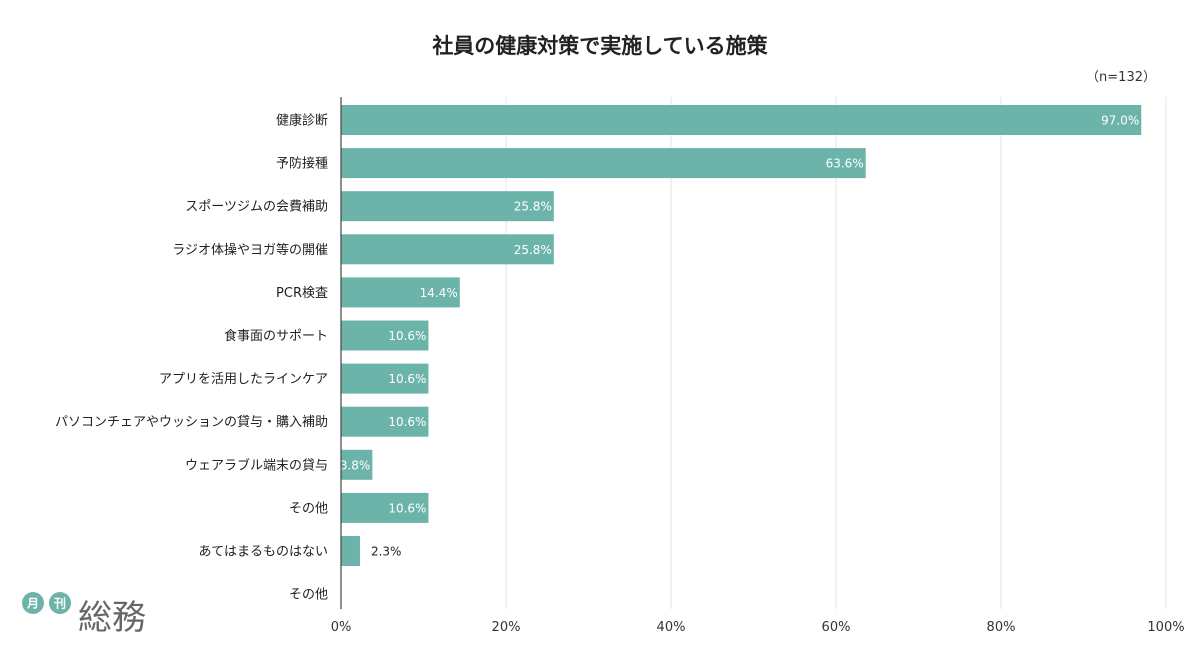 This screenshot has width=1200, height=670. What do you see at coordinates (600, 46) in the screenshot?
I see `chart-title: 社員の健康対策で実施している施策` at bounding box center [600, 46].